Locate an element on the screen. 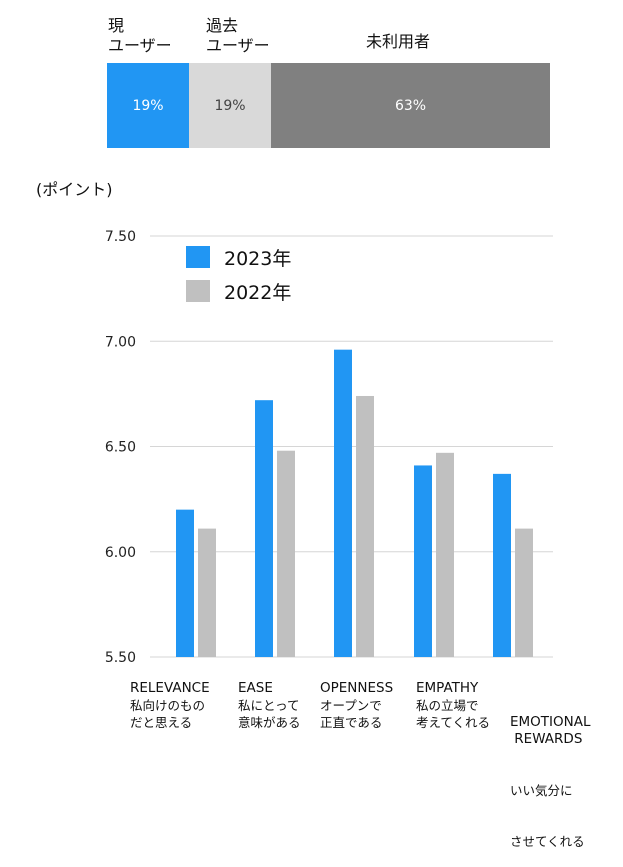 The width and height of the screenshot is (623, 867). segment-non-users-value: 63% is located at coordinates (410, 105).